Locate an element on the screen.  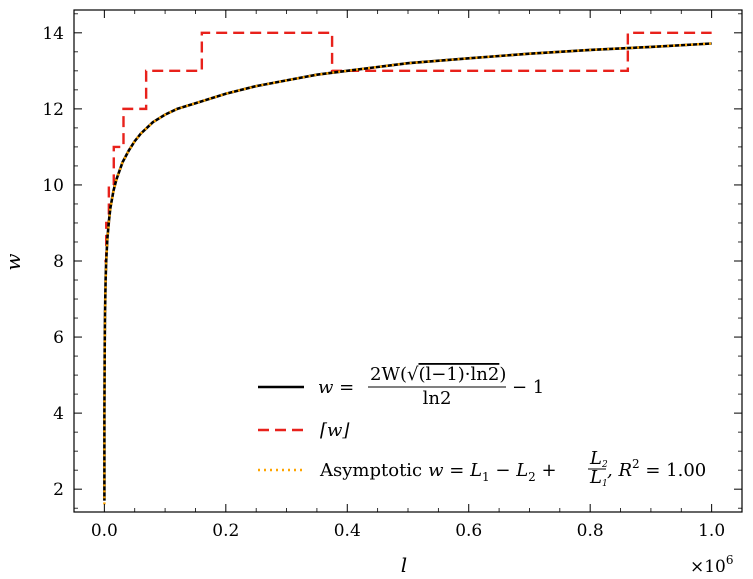
y-tick-label: 14 is located at coordinates (53, 34).